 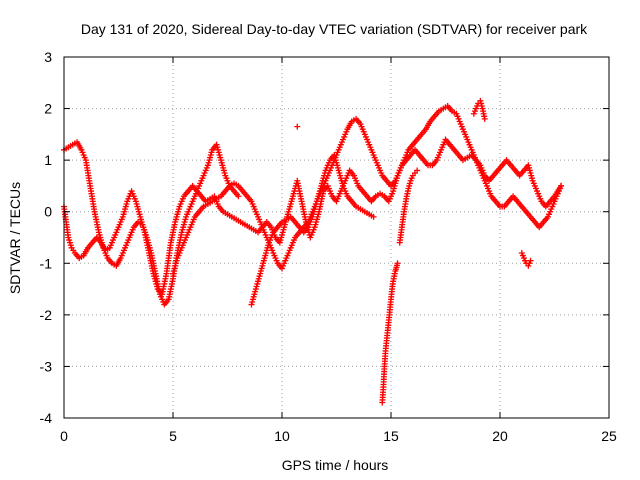 What do you see at coordinates (64, 436) in the screenshot?
I see `x-tick-label: 0` at bounding box center [64, 436].